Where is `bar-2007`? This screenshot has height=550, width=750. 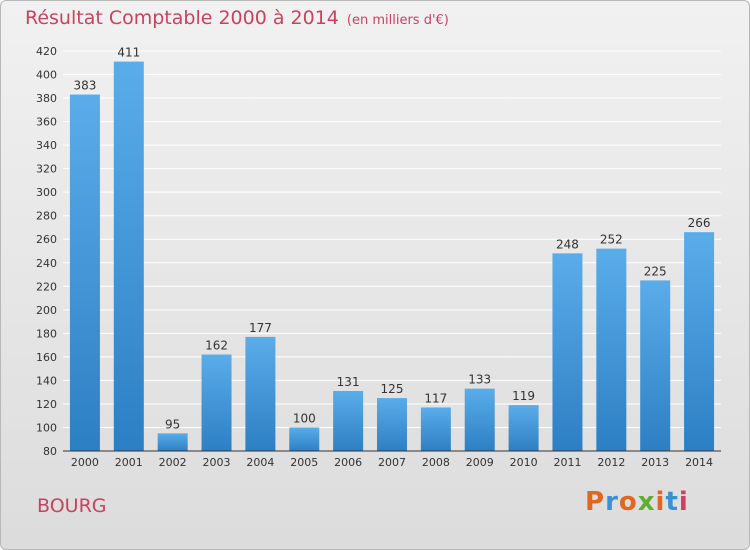 bar-2007 is located at coordinates (392, 424).